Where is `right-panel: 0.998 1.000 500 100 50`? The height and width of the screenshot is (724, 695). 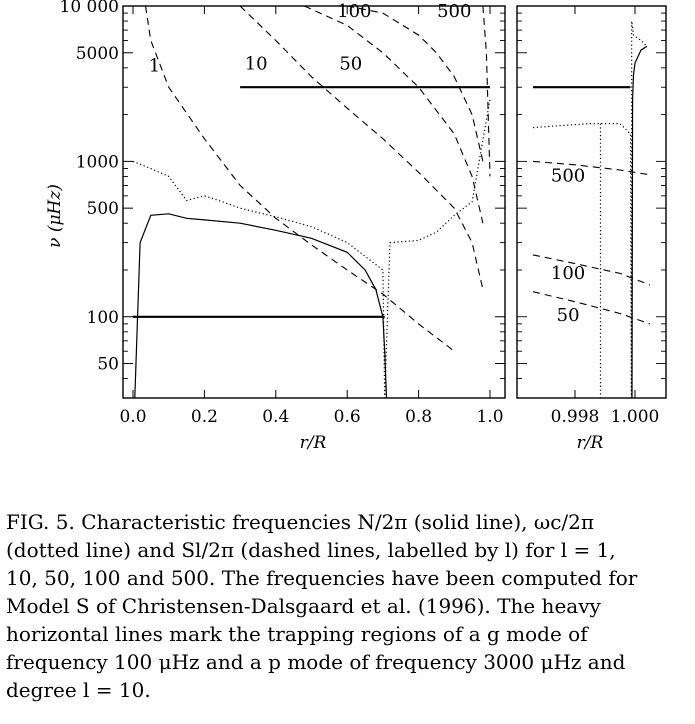 right-panel: 0.998 1.000 500 100 50 is located at coordinates (591, 216).